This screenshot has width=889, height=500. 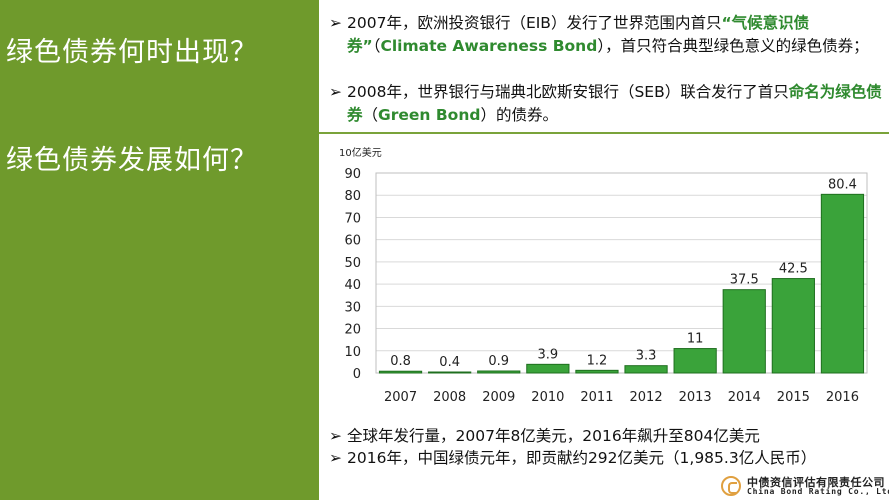 I want to click on y-tick-label: 60, so click(x=352, y=241).